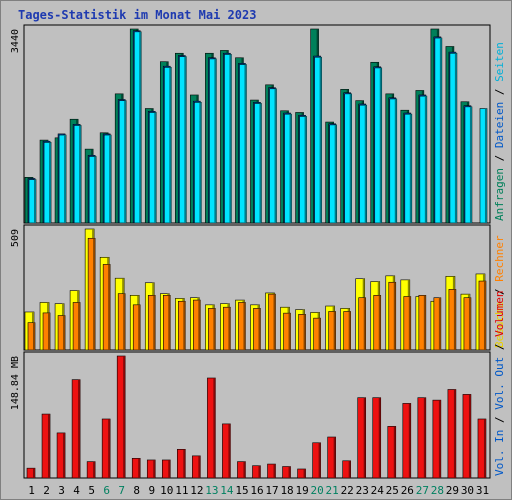 This screenshot has width=512, height=500. I want to click on day-label-30: 30, so click(467, 490).